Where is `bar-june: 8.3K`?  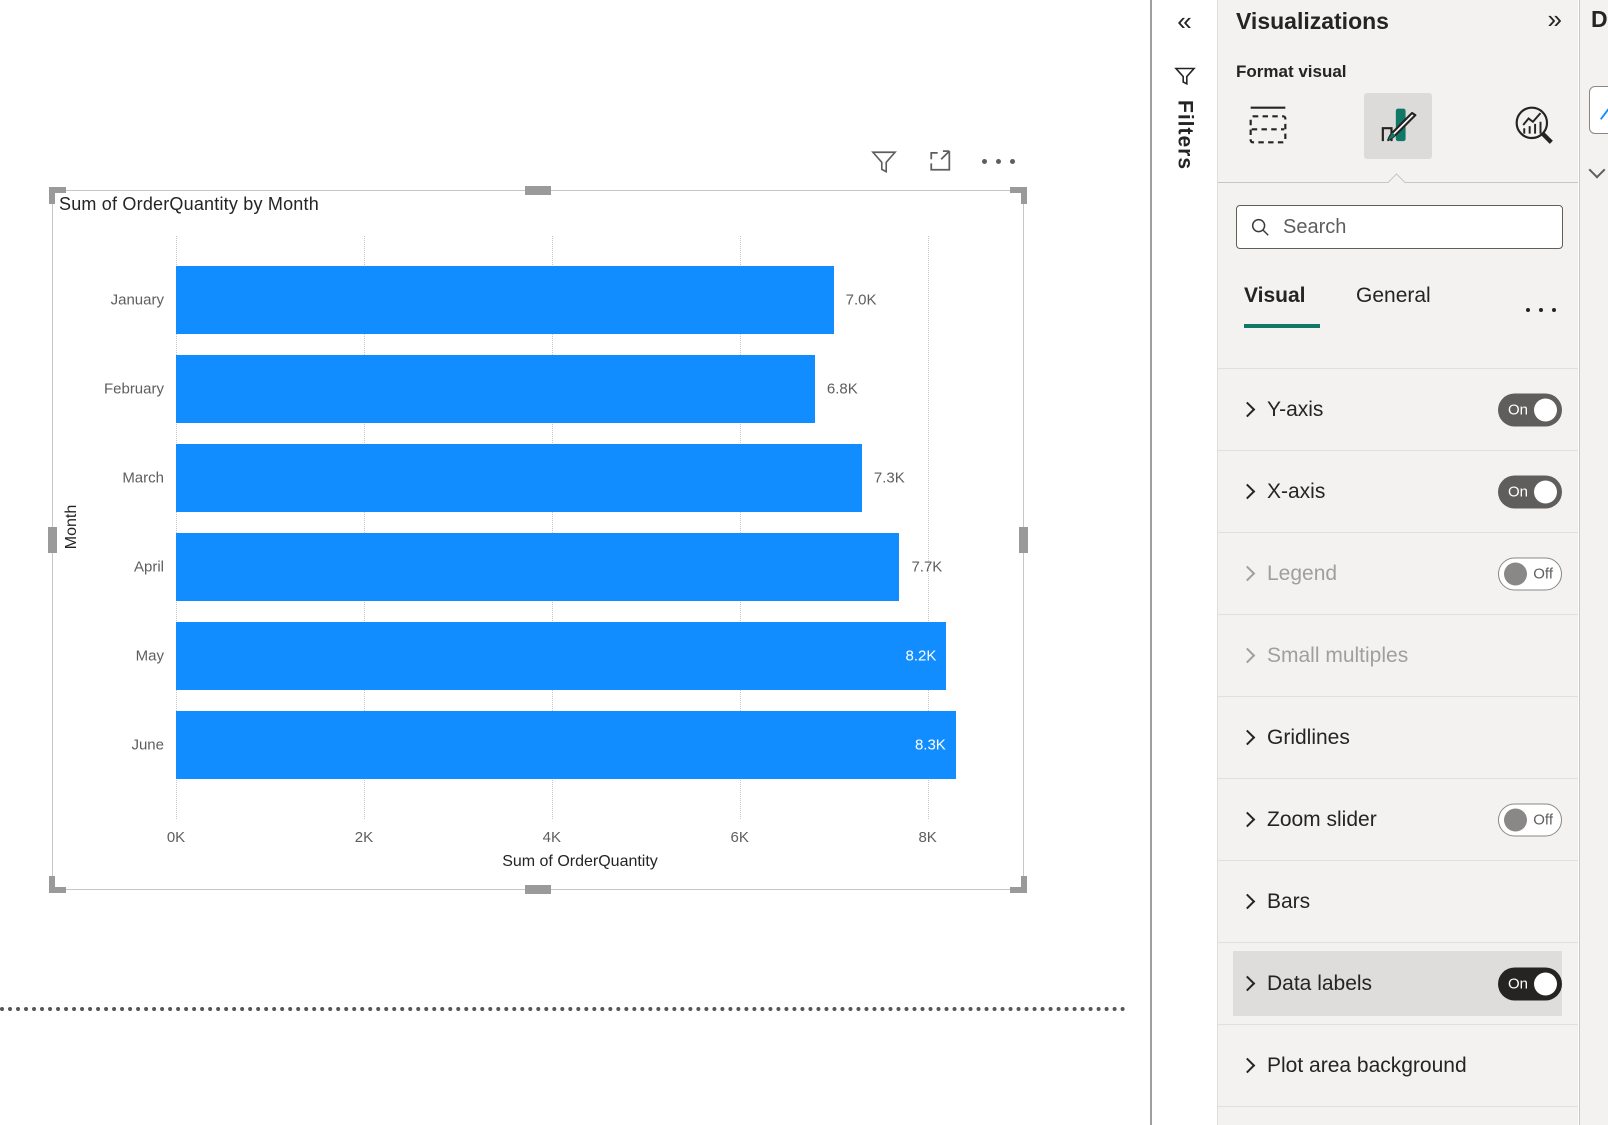
bar-june: 8.3K is located at coordinates (566, 745).